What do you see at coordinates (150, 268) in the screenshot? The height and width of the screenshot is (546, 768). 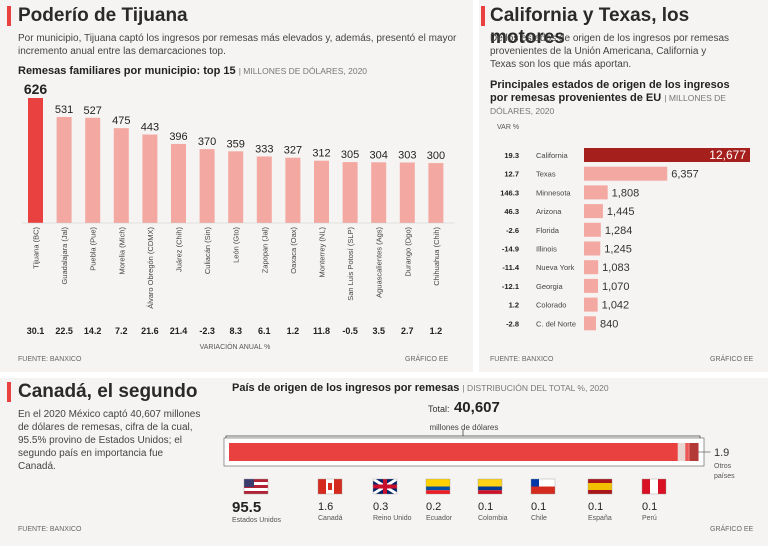 I see `muni-category-label: Álvaro Obregón (CDMX)` at bounding box center [150, 268].